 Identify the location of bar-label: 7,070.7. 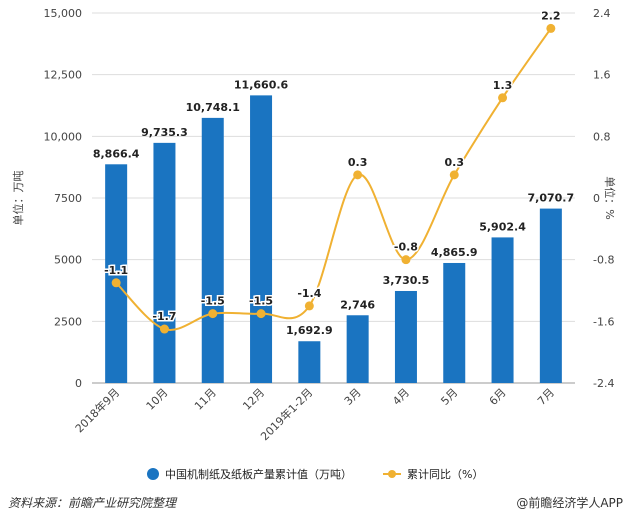
(551, 198).